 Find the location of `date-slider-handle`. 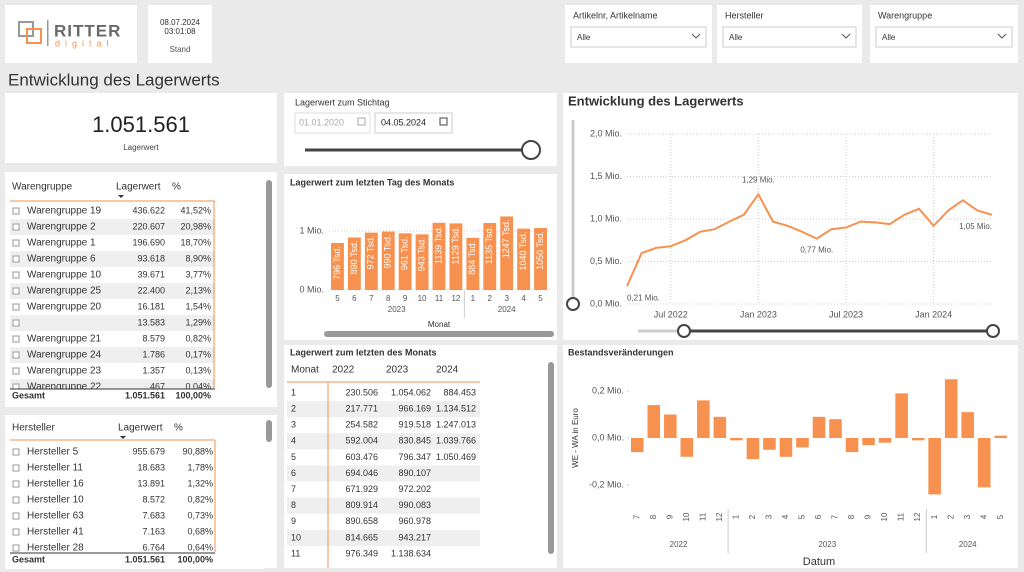

date-slider-handle is located at coordinates (531, 150).